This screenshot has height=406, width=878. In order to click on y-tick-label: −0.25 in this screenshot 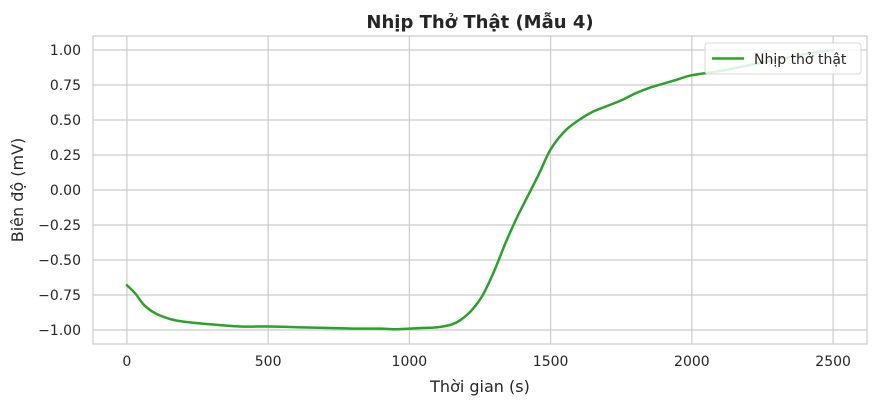, I will do `click(59, 226)`.